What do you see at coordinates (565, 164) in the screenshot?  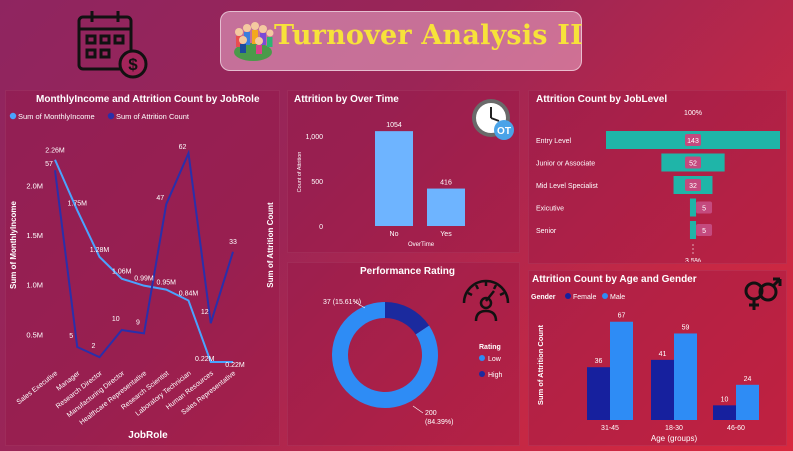 I see `funnel-category-label: Junior or Associate` at bounding box center [565, 164].